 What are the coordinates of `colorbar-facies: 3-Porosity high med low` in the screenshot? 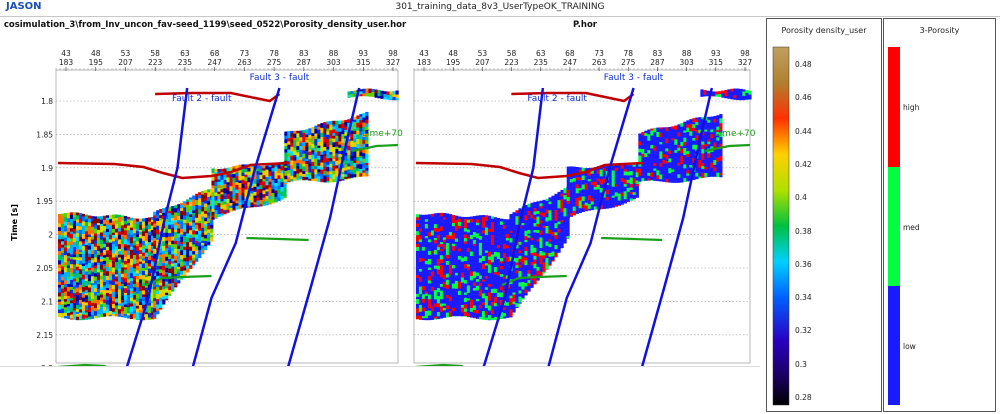 It's located at (939, 215).